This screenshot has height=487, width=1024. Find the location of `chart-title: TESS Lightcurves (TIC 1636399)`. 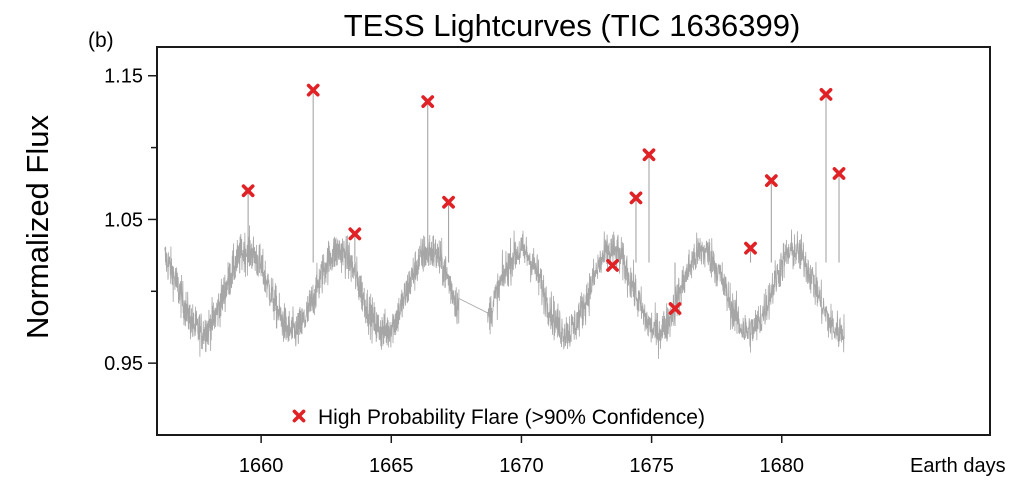

chart-title: TESS Lightcurves (TIC 1636399) is located at coordinates (572, 25).